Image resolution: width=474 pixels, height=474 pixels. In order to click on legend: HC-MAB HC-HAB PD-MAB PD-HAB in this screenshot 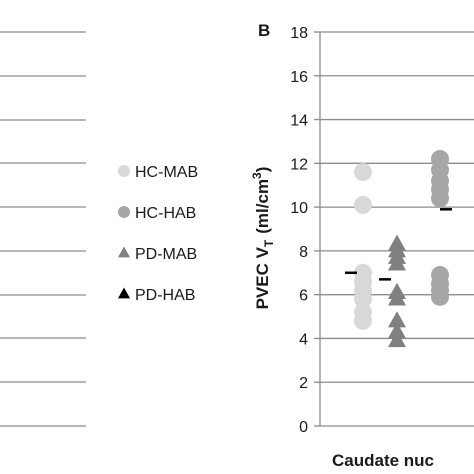, I will do `click(158, 234)`.